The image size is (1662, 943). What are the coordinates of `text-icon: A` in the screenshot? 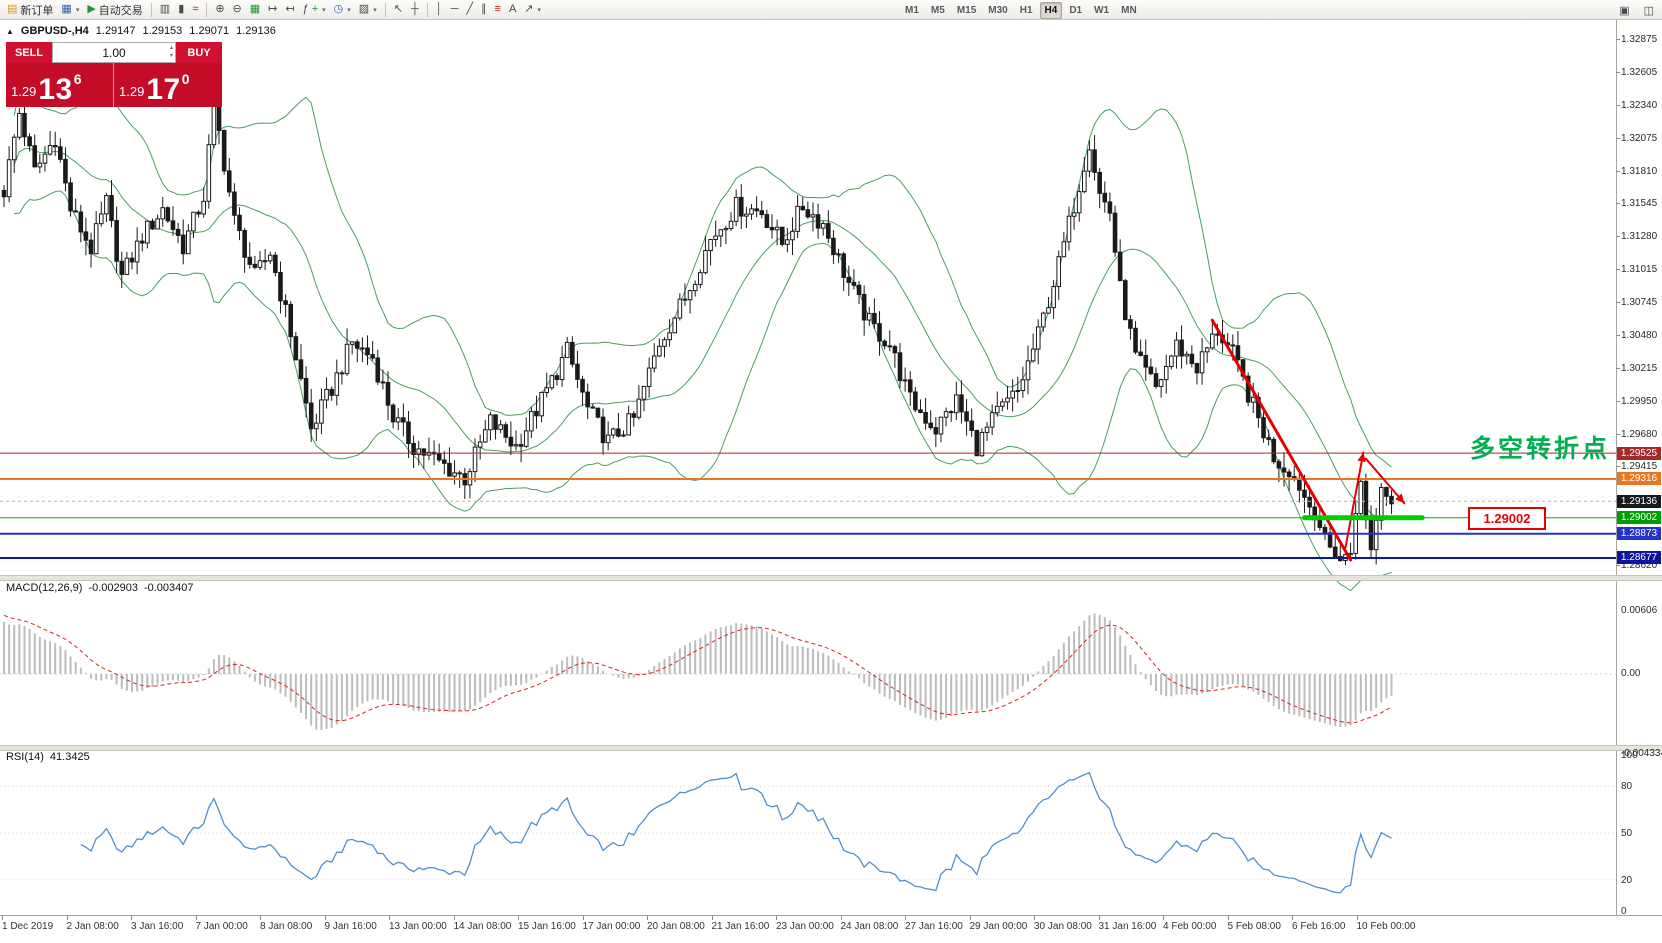 It's located at (512, 9).